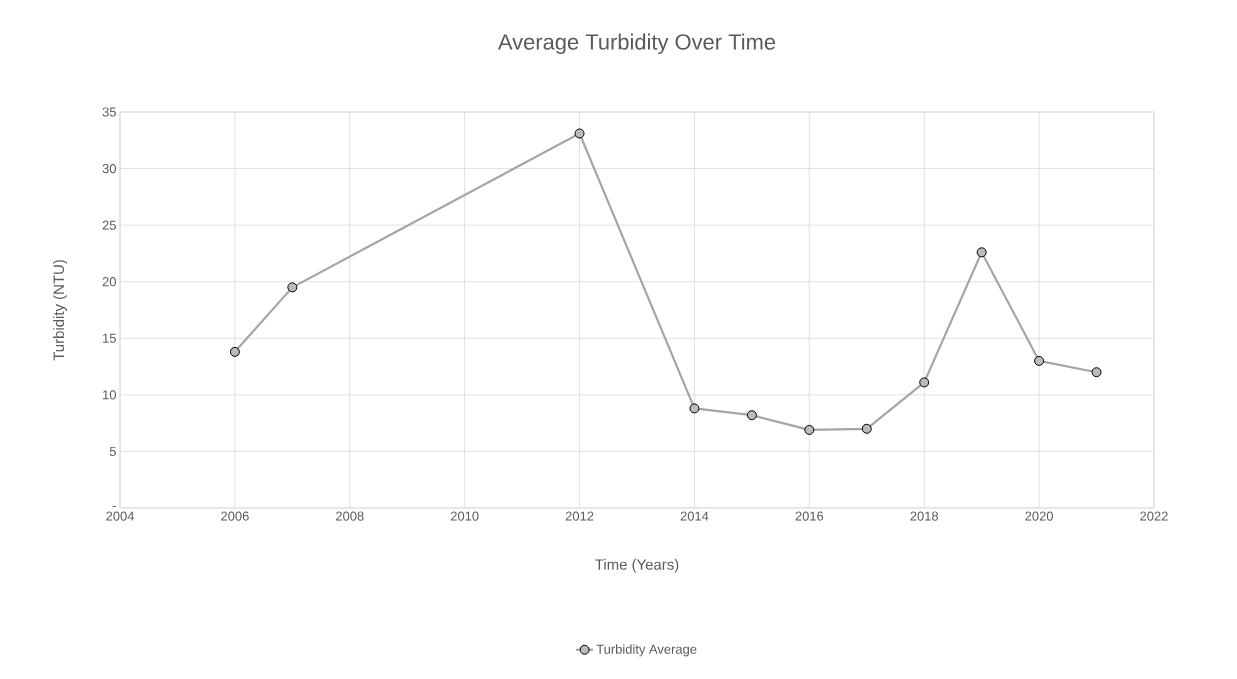  What do you see at coordinates (109, 112) in the screenshot?
I see `y-tick-label: 35` at bounding box center [109, 112].